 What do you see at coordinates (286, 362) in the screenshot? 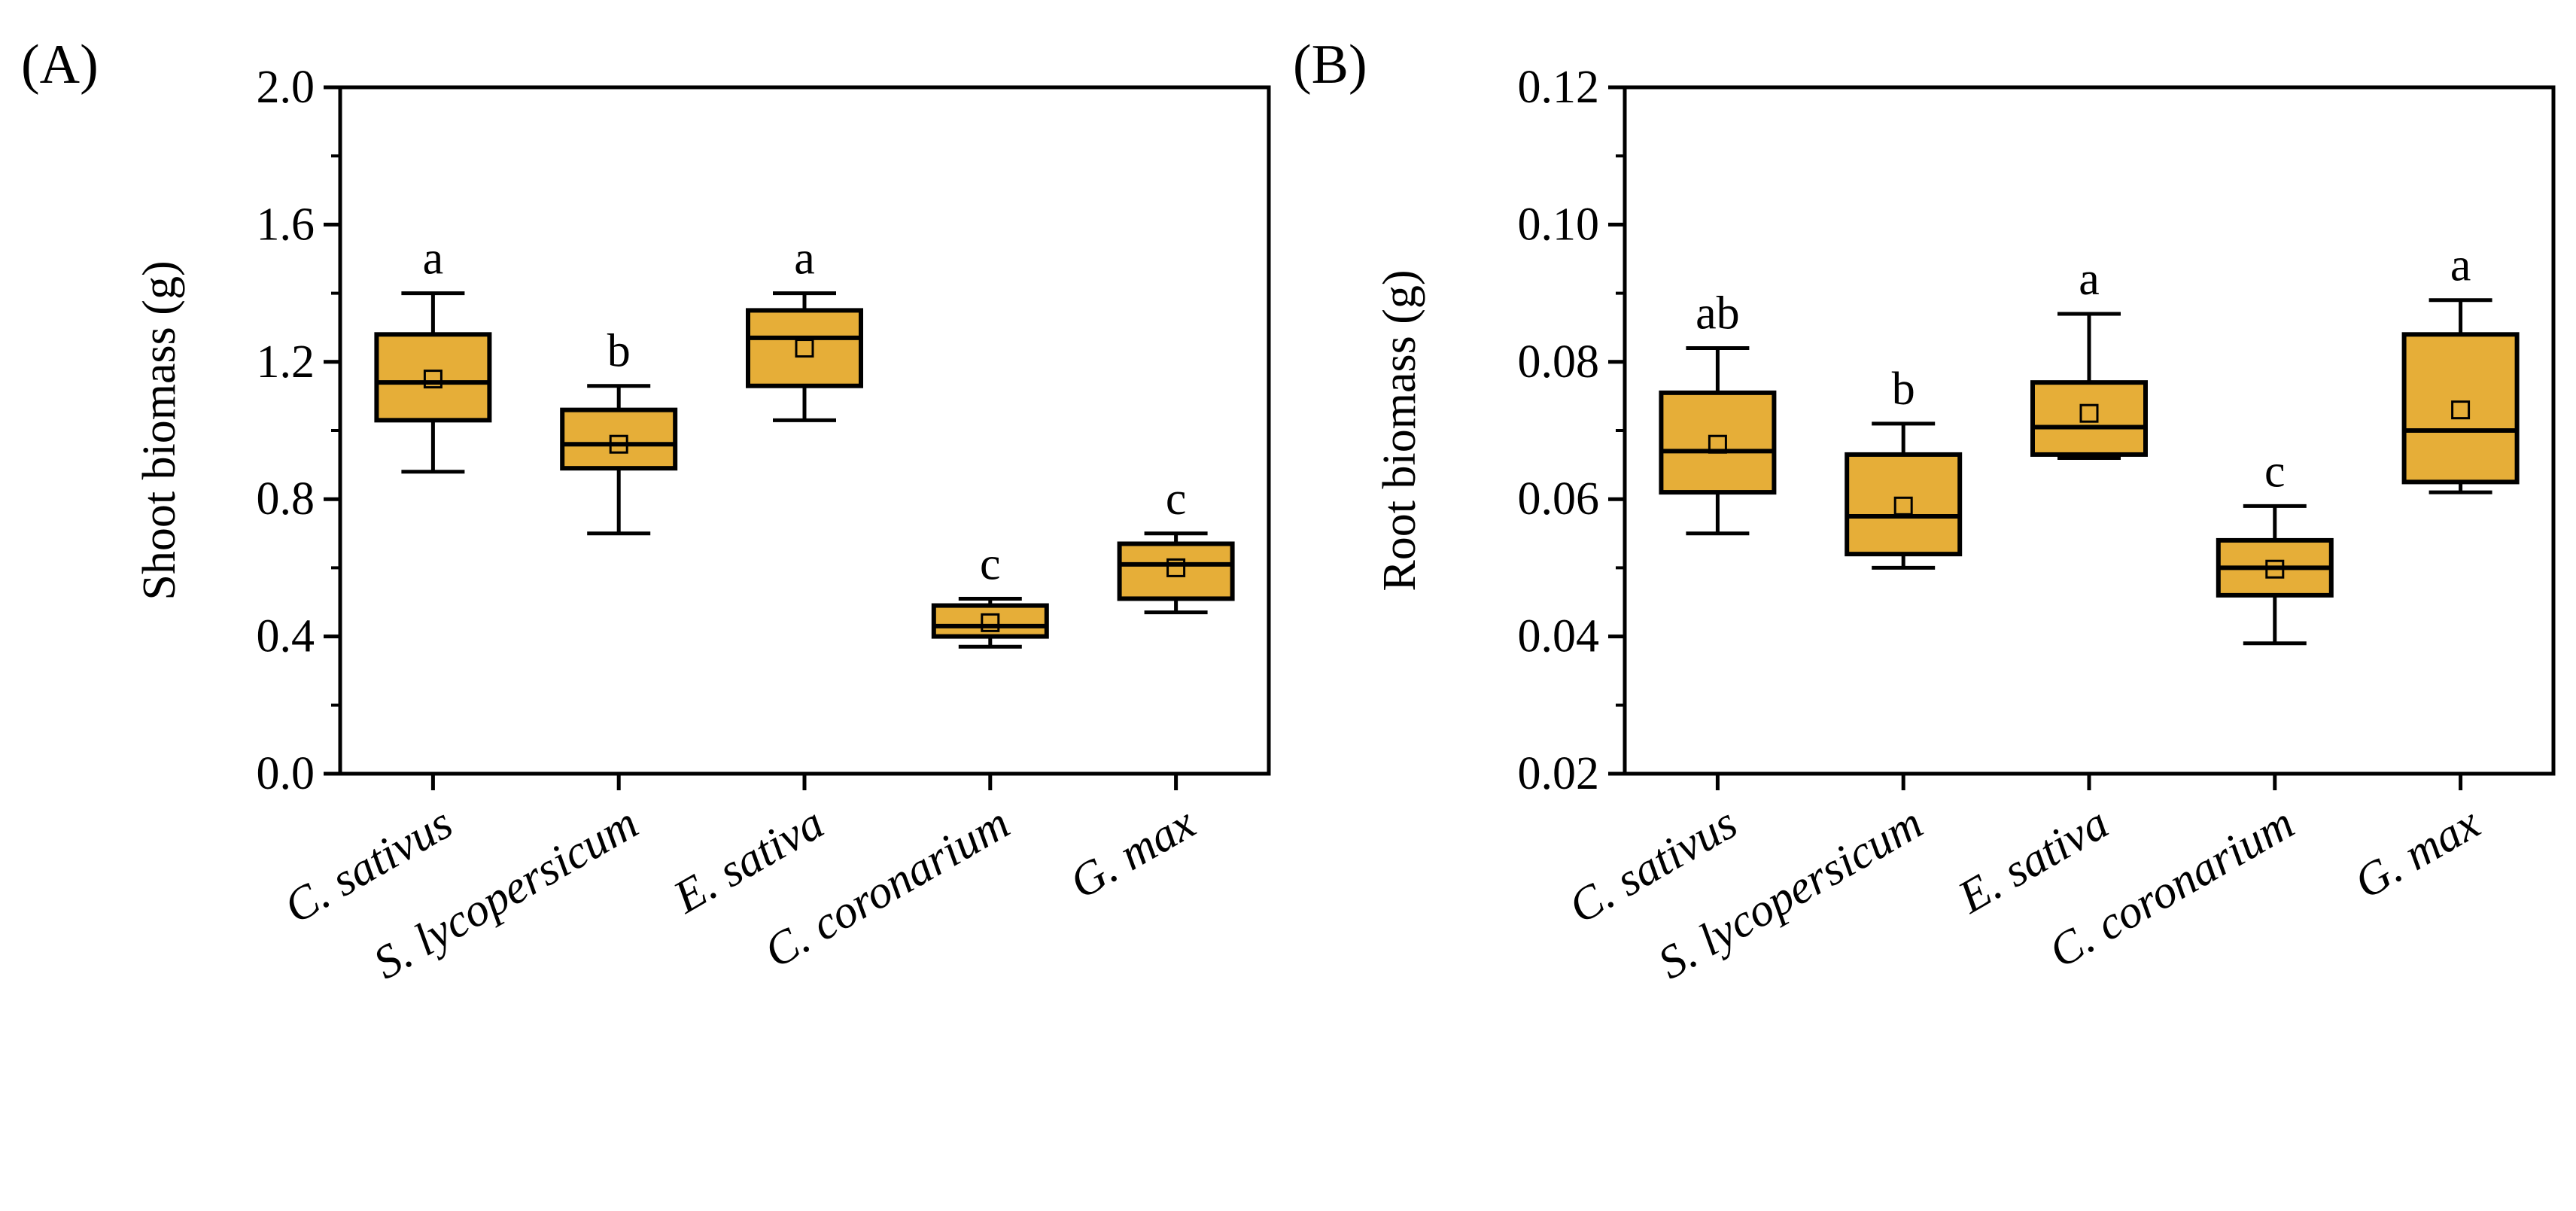
I see `y-tick-label: 1.2` at bounding box center [286, 362].